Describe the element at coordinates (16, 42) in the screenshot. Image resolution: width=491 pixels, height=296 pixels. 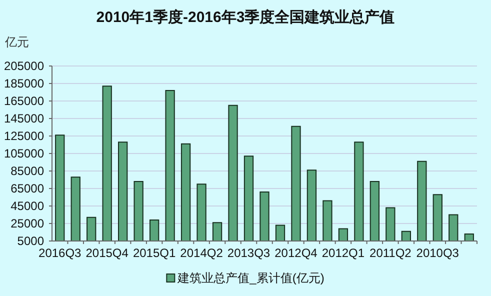
I see `y-axis-title: 亿元` at that location.